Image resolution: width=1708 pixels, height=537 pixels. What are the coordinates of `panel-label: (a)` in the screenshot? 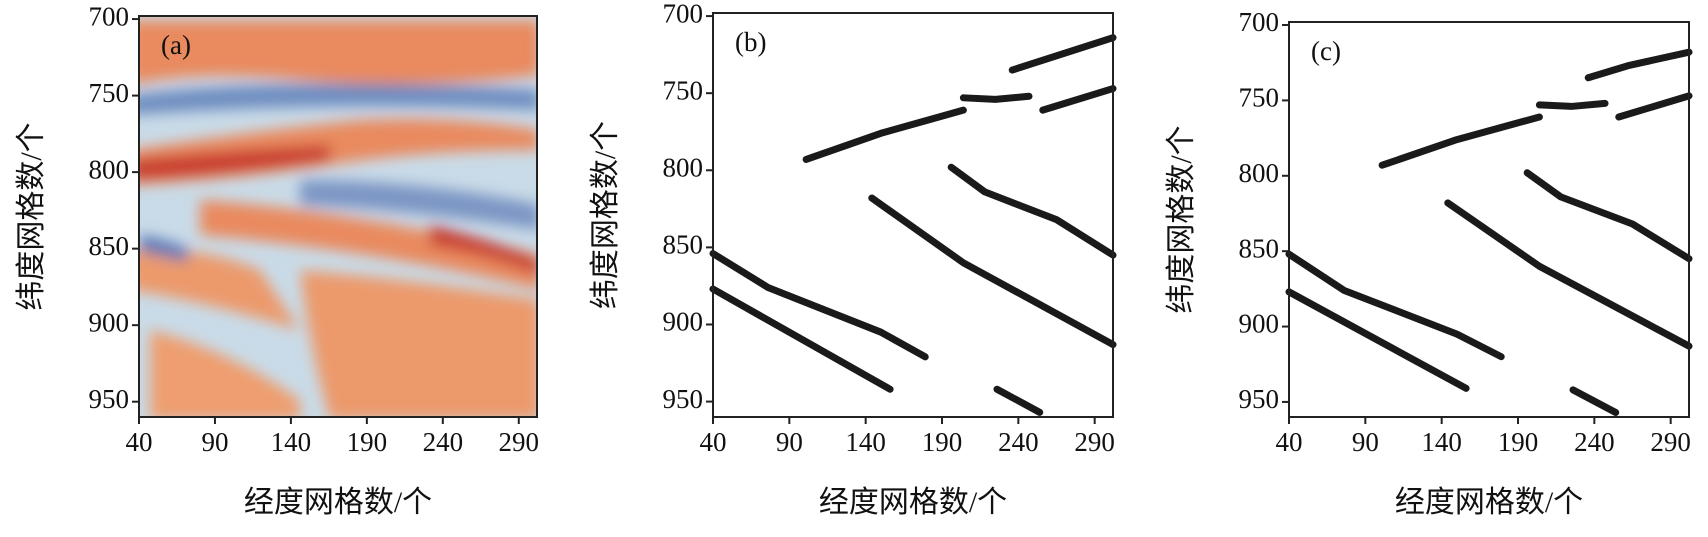 It's located at (176, 45).